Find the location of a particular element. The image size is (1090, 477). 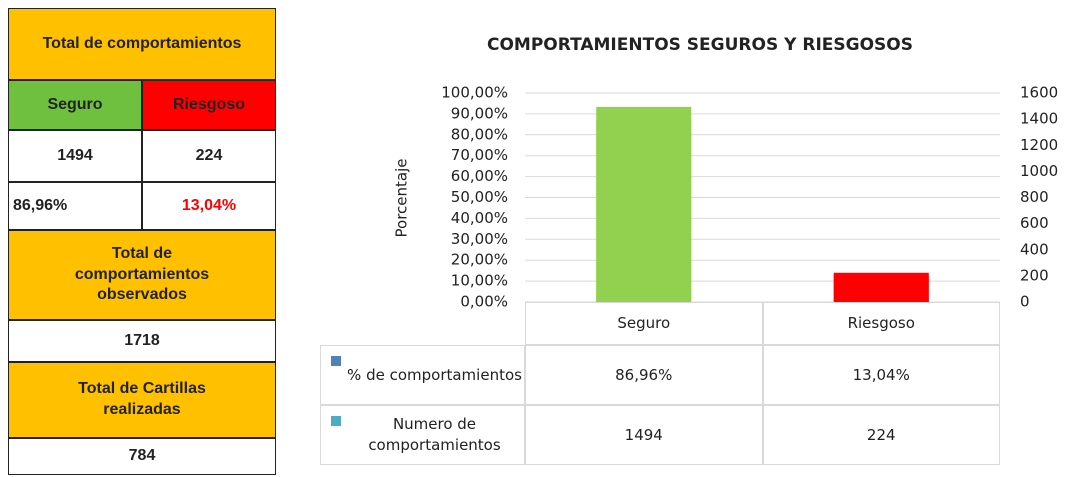

y2-tick-label: 400 is located at coordinates (1034, 249).